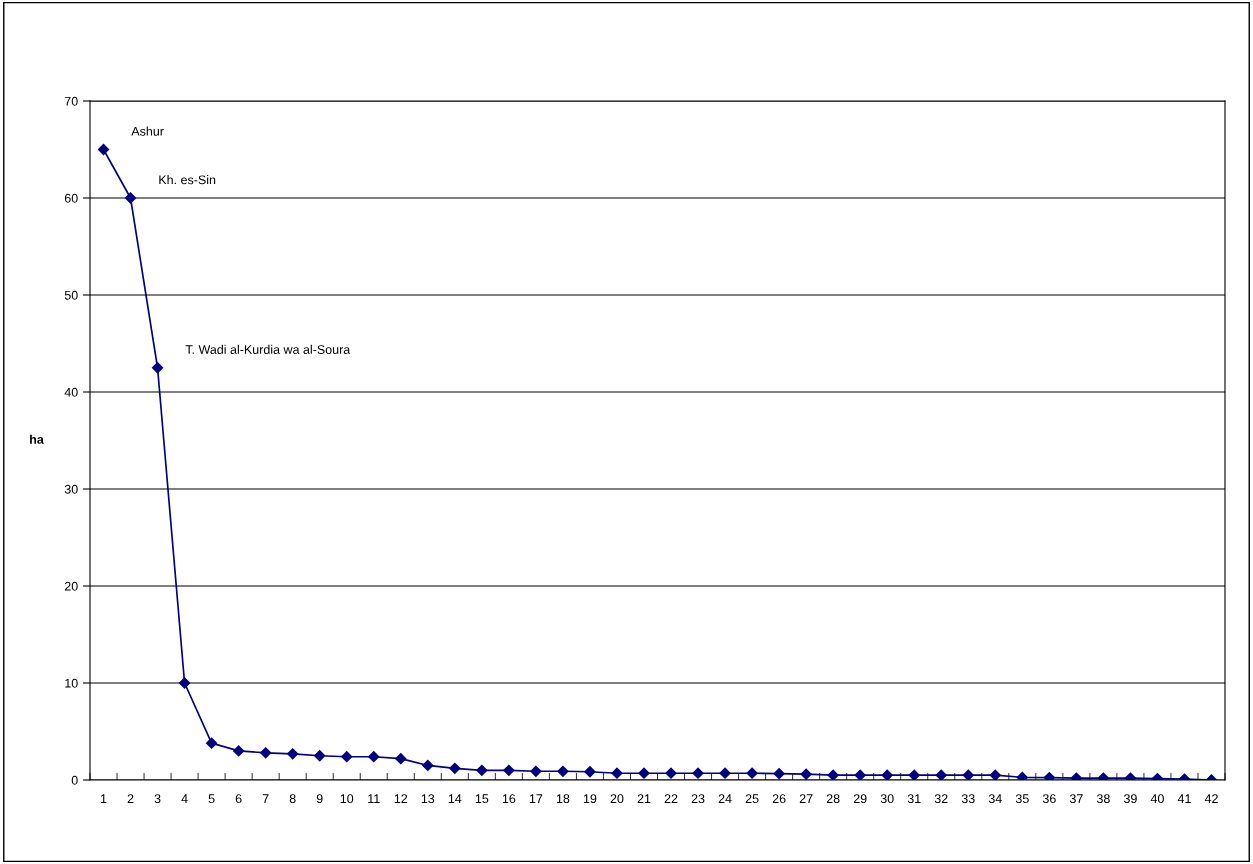  I want to click on y-tick-label: 70, so click(71, 101).